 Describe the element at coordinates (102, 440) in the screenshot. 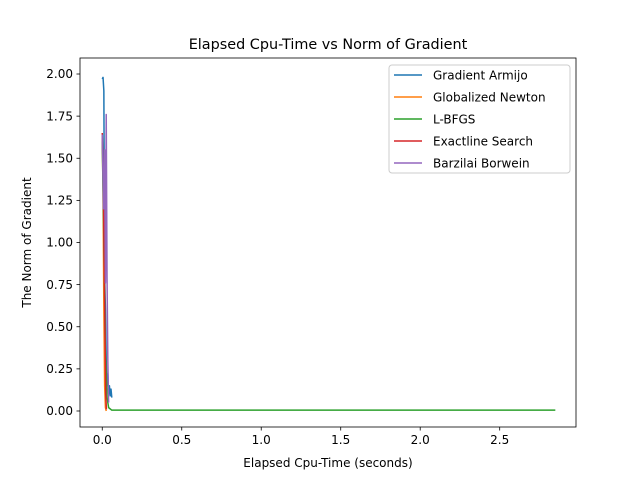

I see `x-tick-label: 0.0` at that location.